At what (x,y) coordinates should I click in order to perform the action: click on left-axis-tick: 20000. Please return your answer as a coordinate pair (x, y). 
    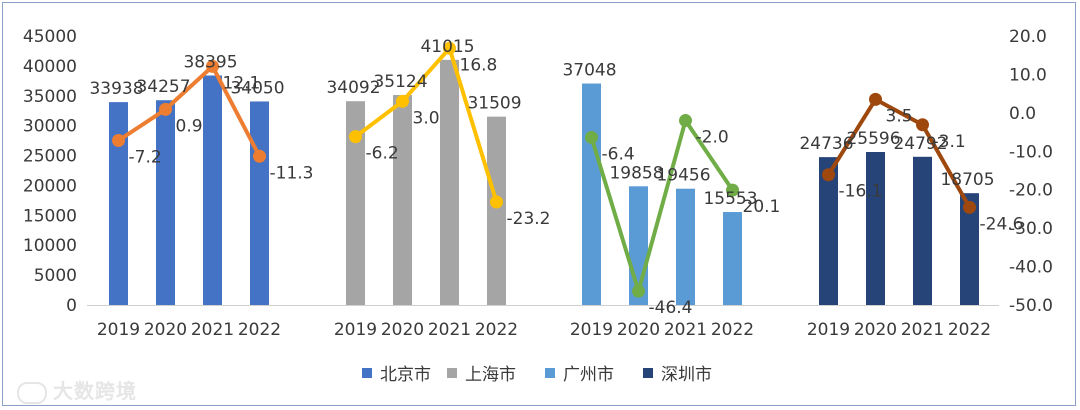
    Looking at the image, I should click on (50, 186).